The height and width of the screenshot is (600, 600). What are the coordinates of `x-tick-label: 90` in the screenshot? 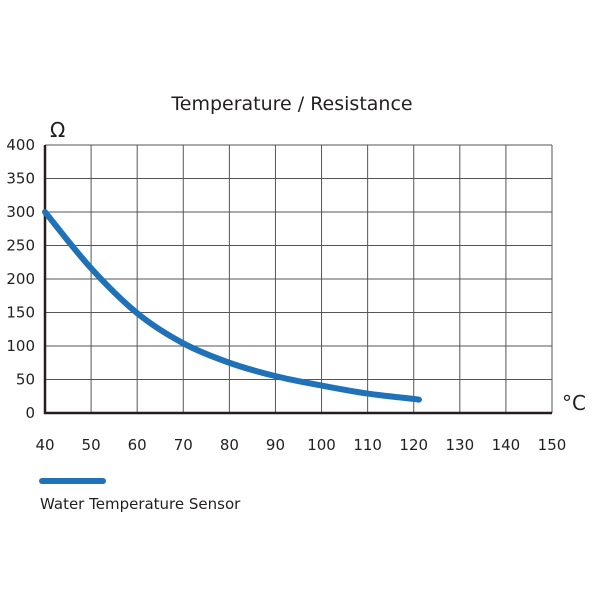 It's located at (275, 445).